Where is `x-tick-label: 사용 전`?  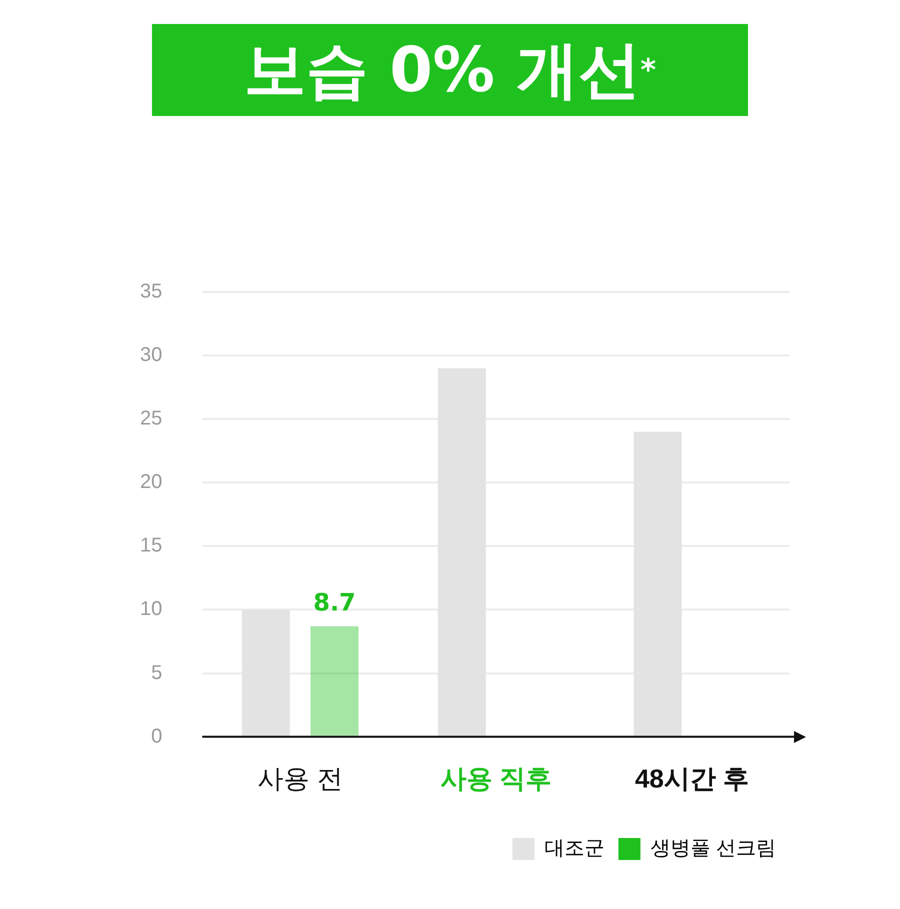 x-tick-label: 사용 전 is located at coordinates (300, 779).